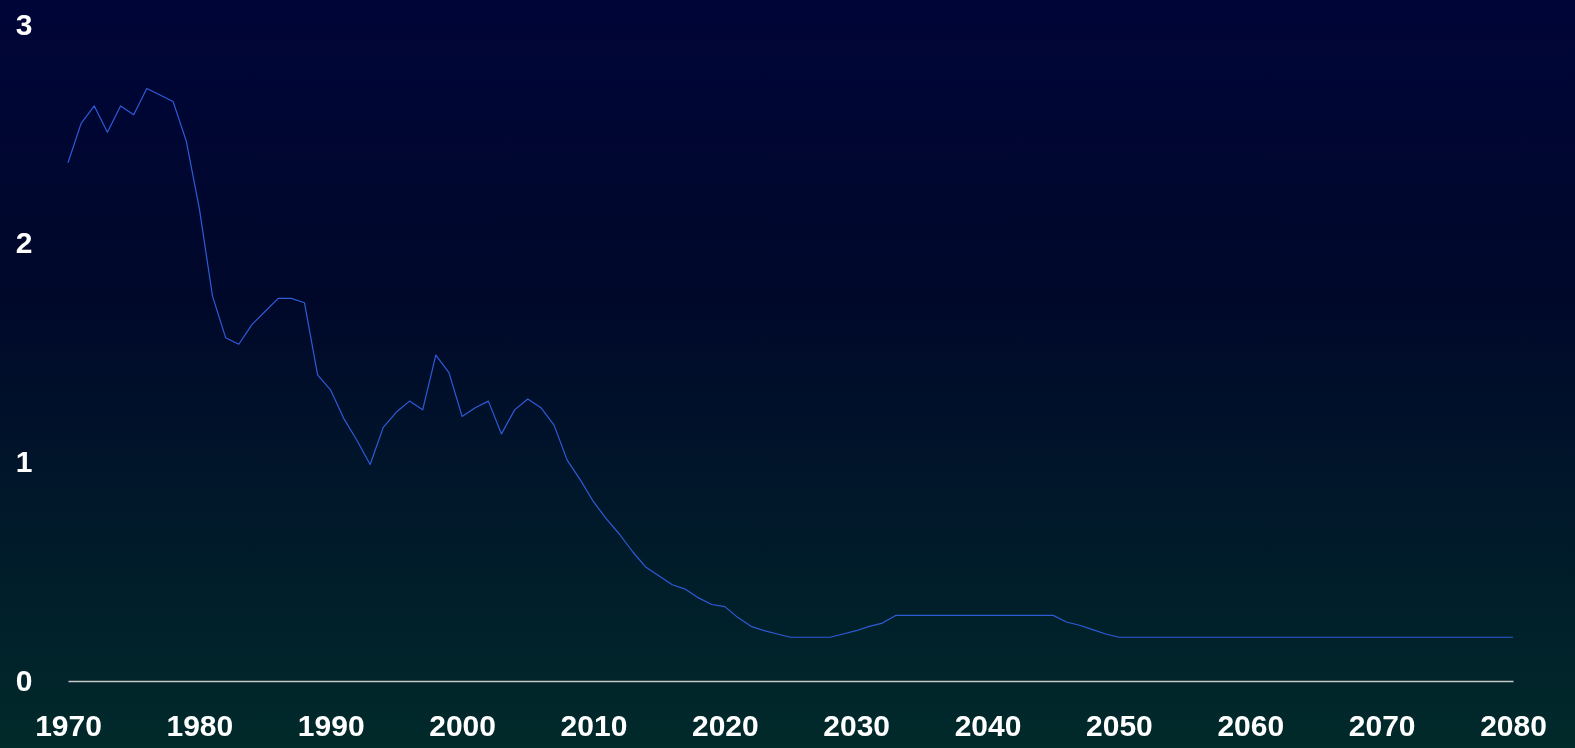  What do you see at coordinates (1119, 725) in the screenshot?
I see `x-tick-label: 2050` at bounding box center [1119, 725].